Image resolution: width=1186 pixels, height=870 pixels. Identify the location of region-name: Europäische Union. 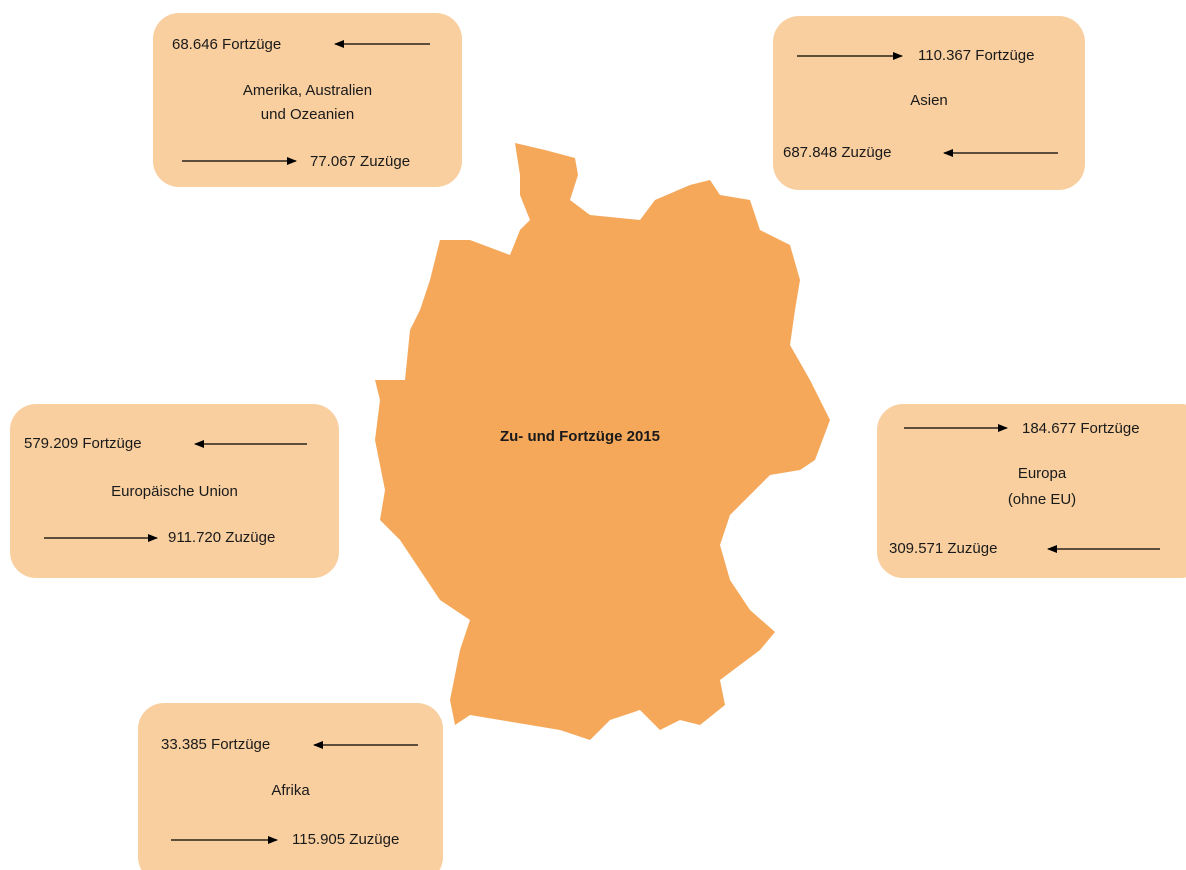
(174, 491).